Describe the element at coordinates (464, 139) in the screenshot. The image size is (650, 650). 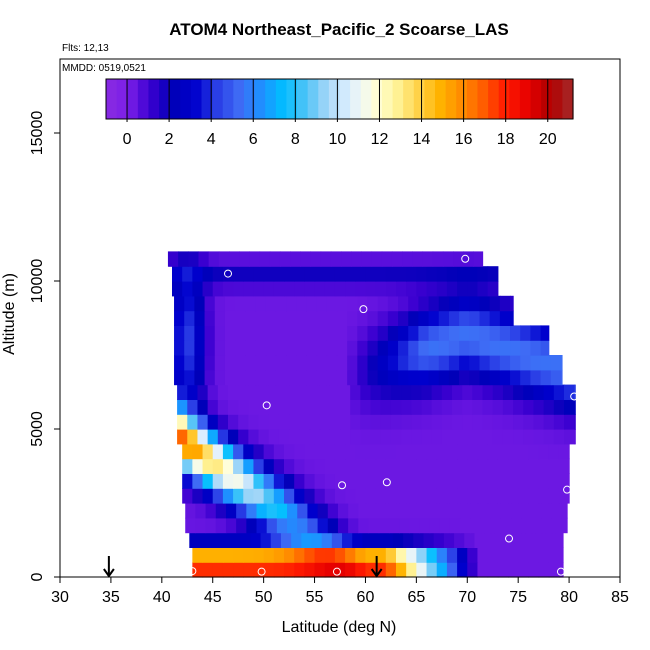
I see `colorbar-tick-label: 16` at that location.